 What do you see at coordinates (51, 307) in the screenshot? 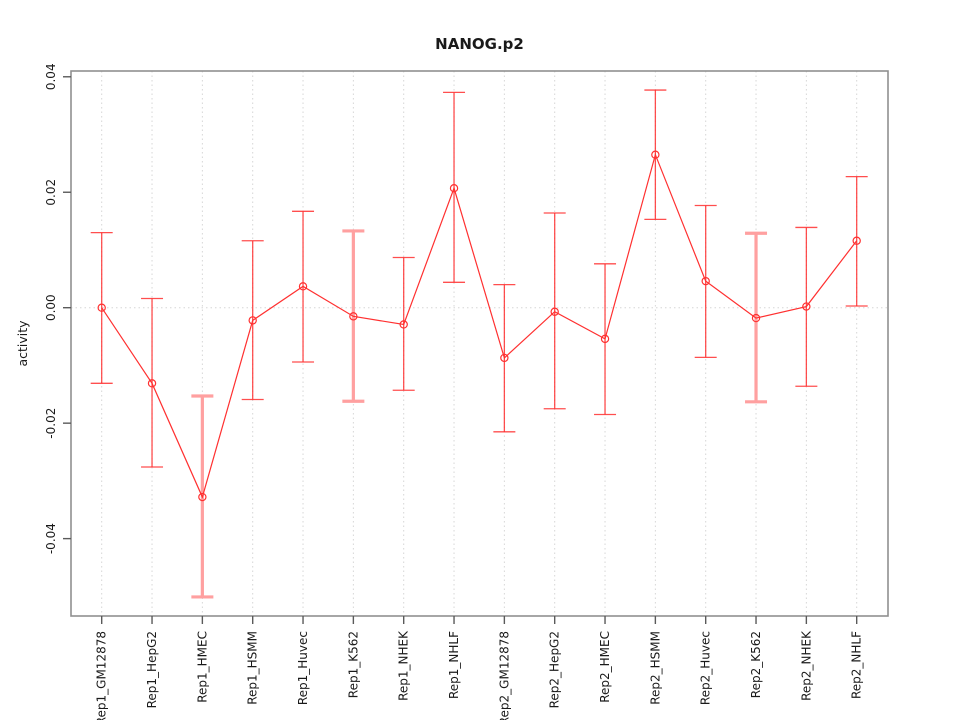
I see `y-tick-label: 0.00` at bounding box center [51, 307].